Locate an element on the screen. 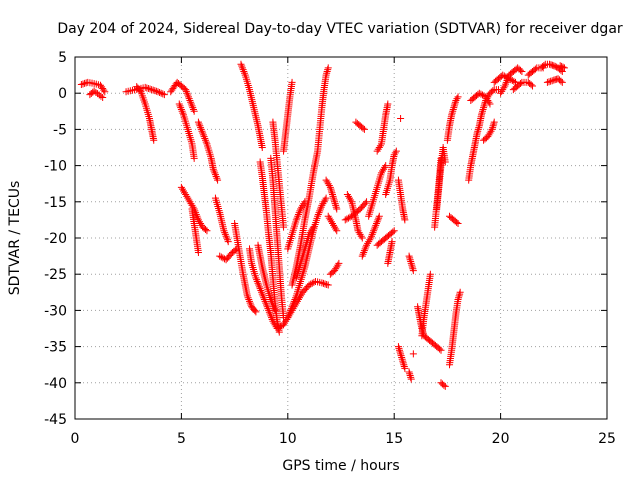 This screenshot has height=480, width=640. series-arc48 is located at coordinates (452, 118).